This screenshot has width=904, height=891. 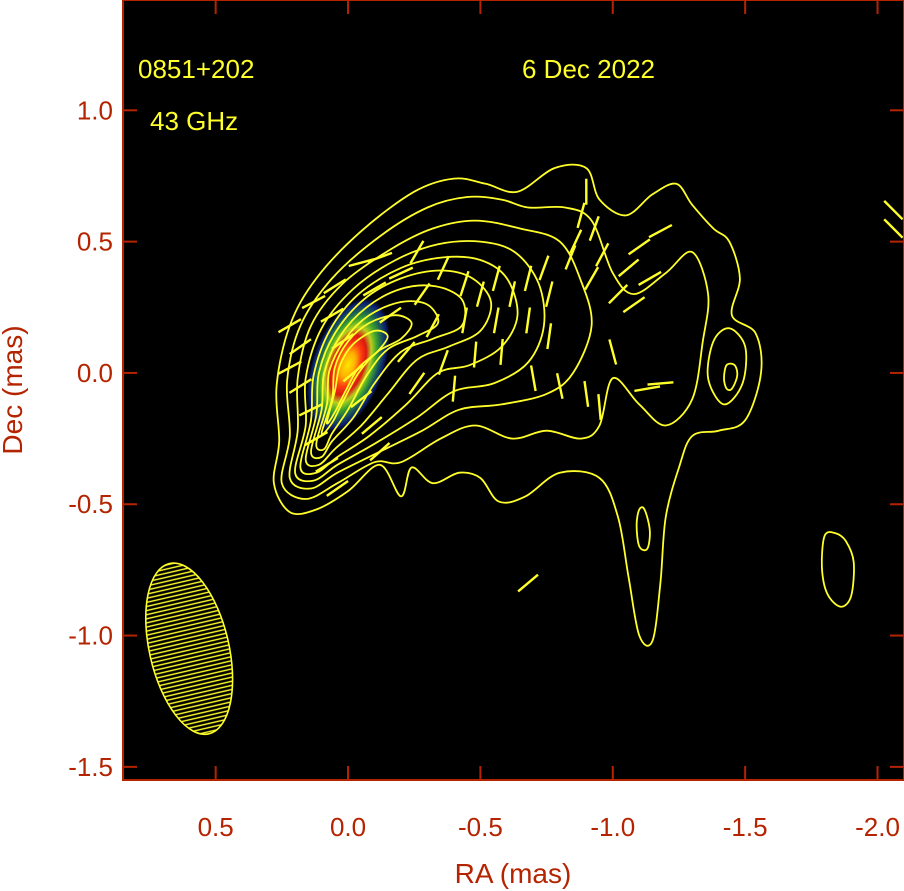 I want to click on x-tick-label: 0.5, so click(x=216, y=827).